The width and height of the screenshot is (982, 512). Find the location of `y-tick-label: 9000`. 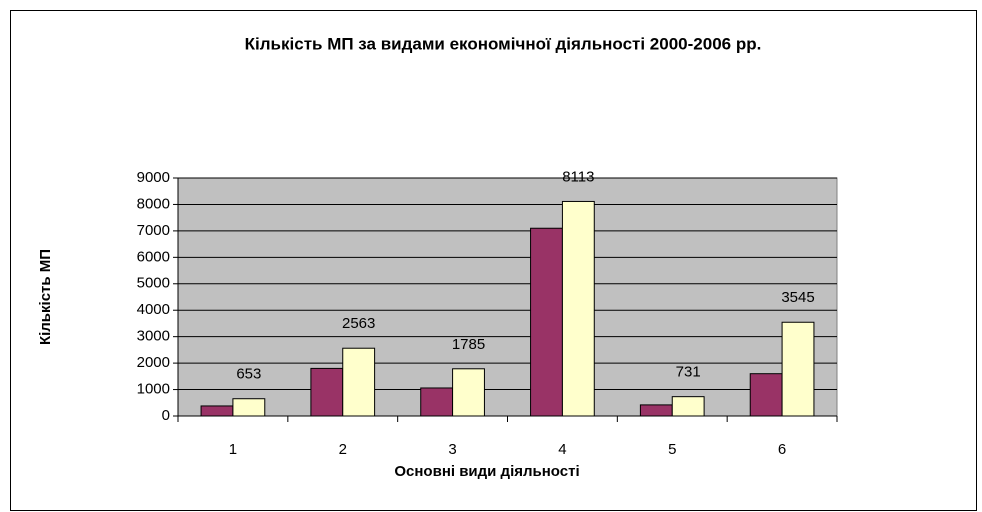

y-tick-label: 9000 is located at coordinates (153, 177).